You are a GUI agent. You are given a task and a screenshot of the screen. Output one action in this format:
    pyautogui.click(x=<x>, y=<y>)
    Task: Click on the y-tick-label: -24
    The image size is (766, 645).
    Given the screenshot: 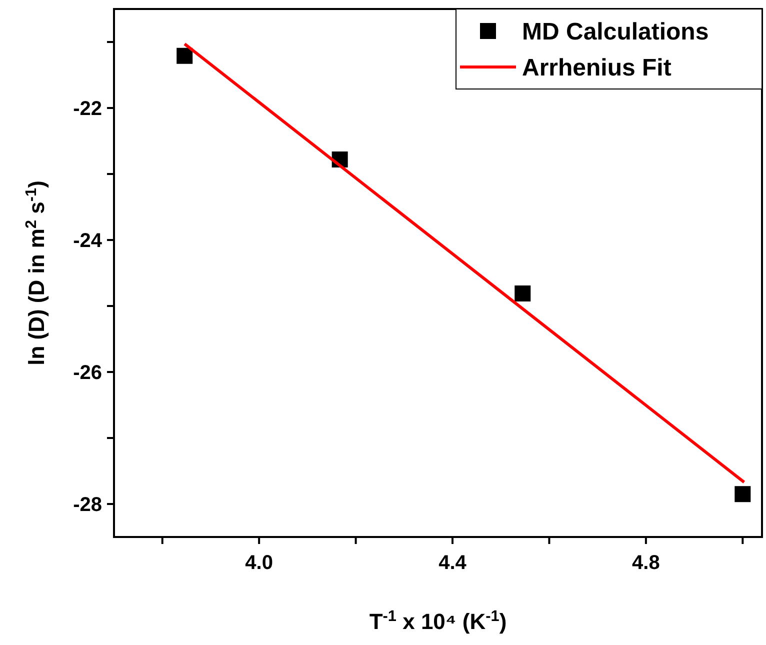 What is the action you would take?
    pyautogui.click(x=88, y=241)
    